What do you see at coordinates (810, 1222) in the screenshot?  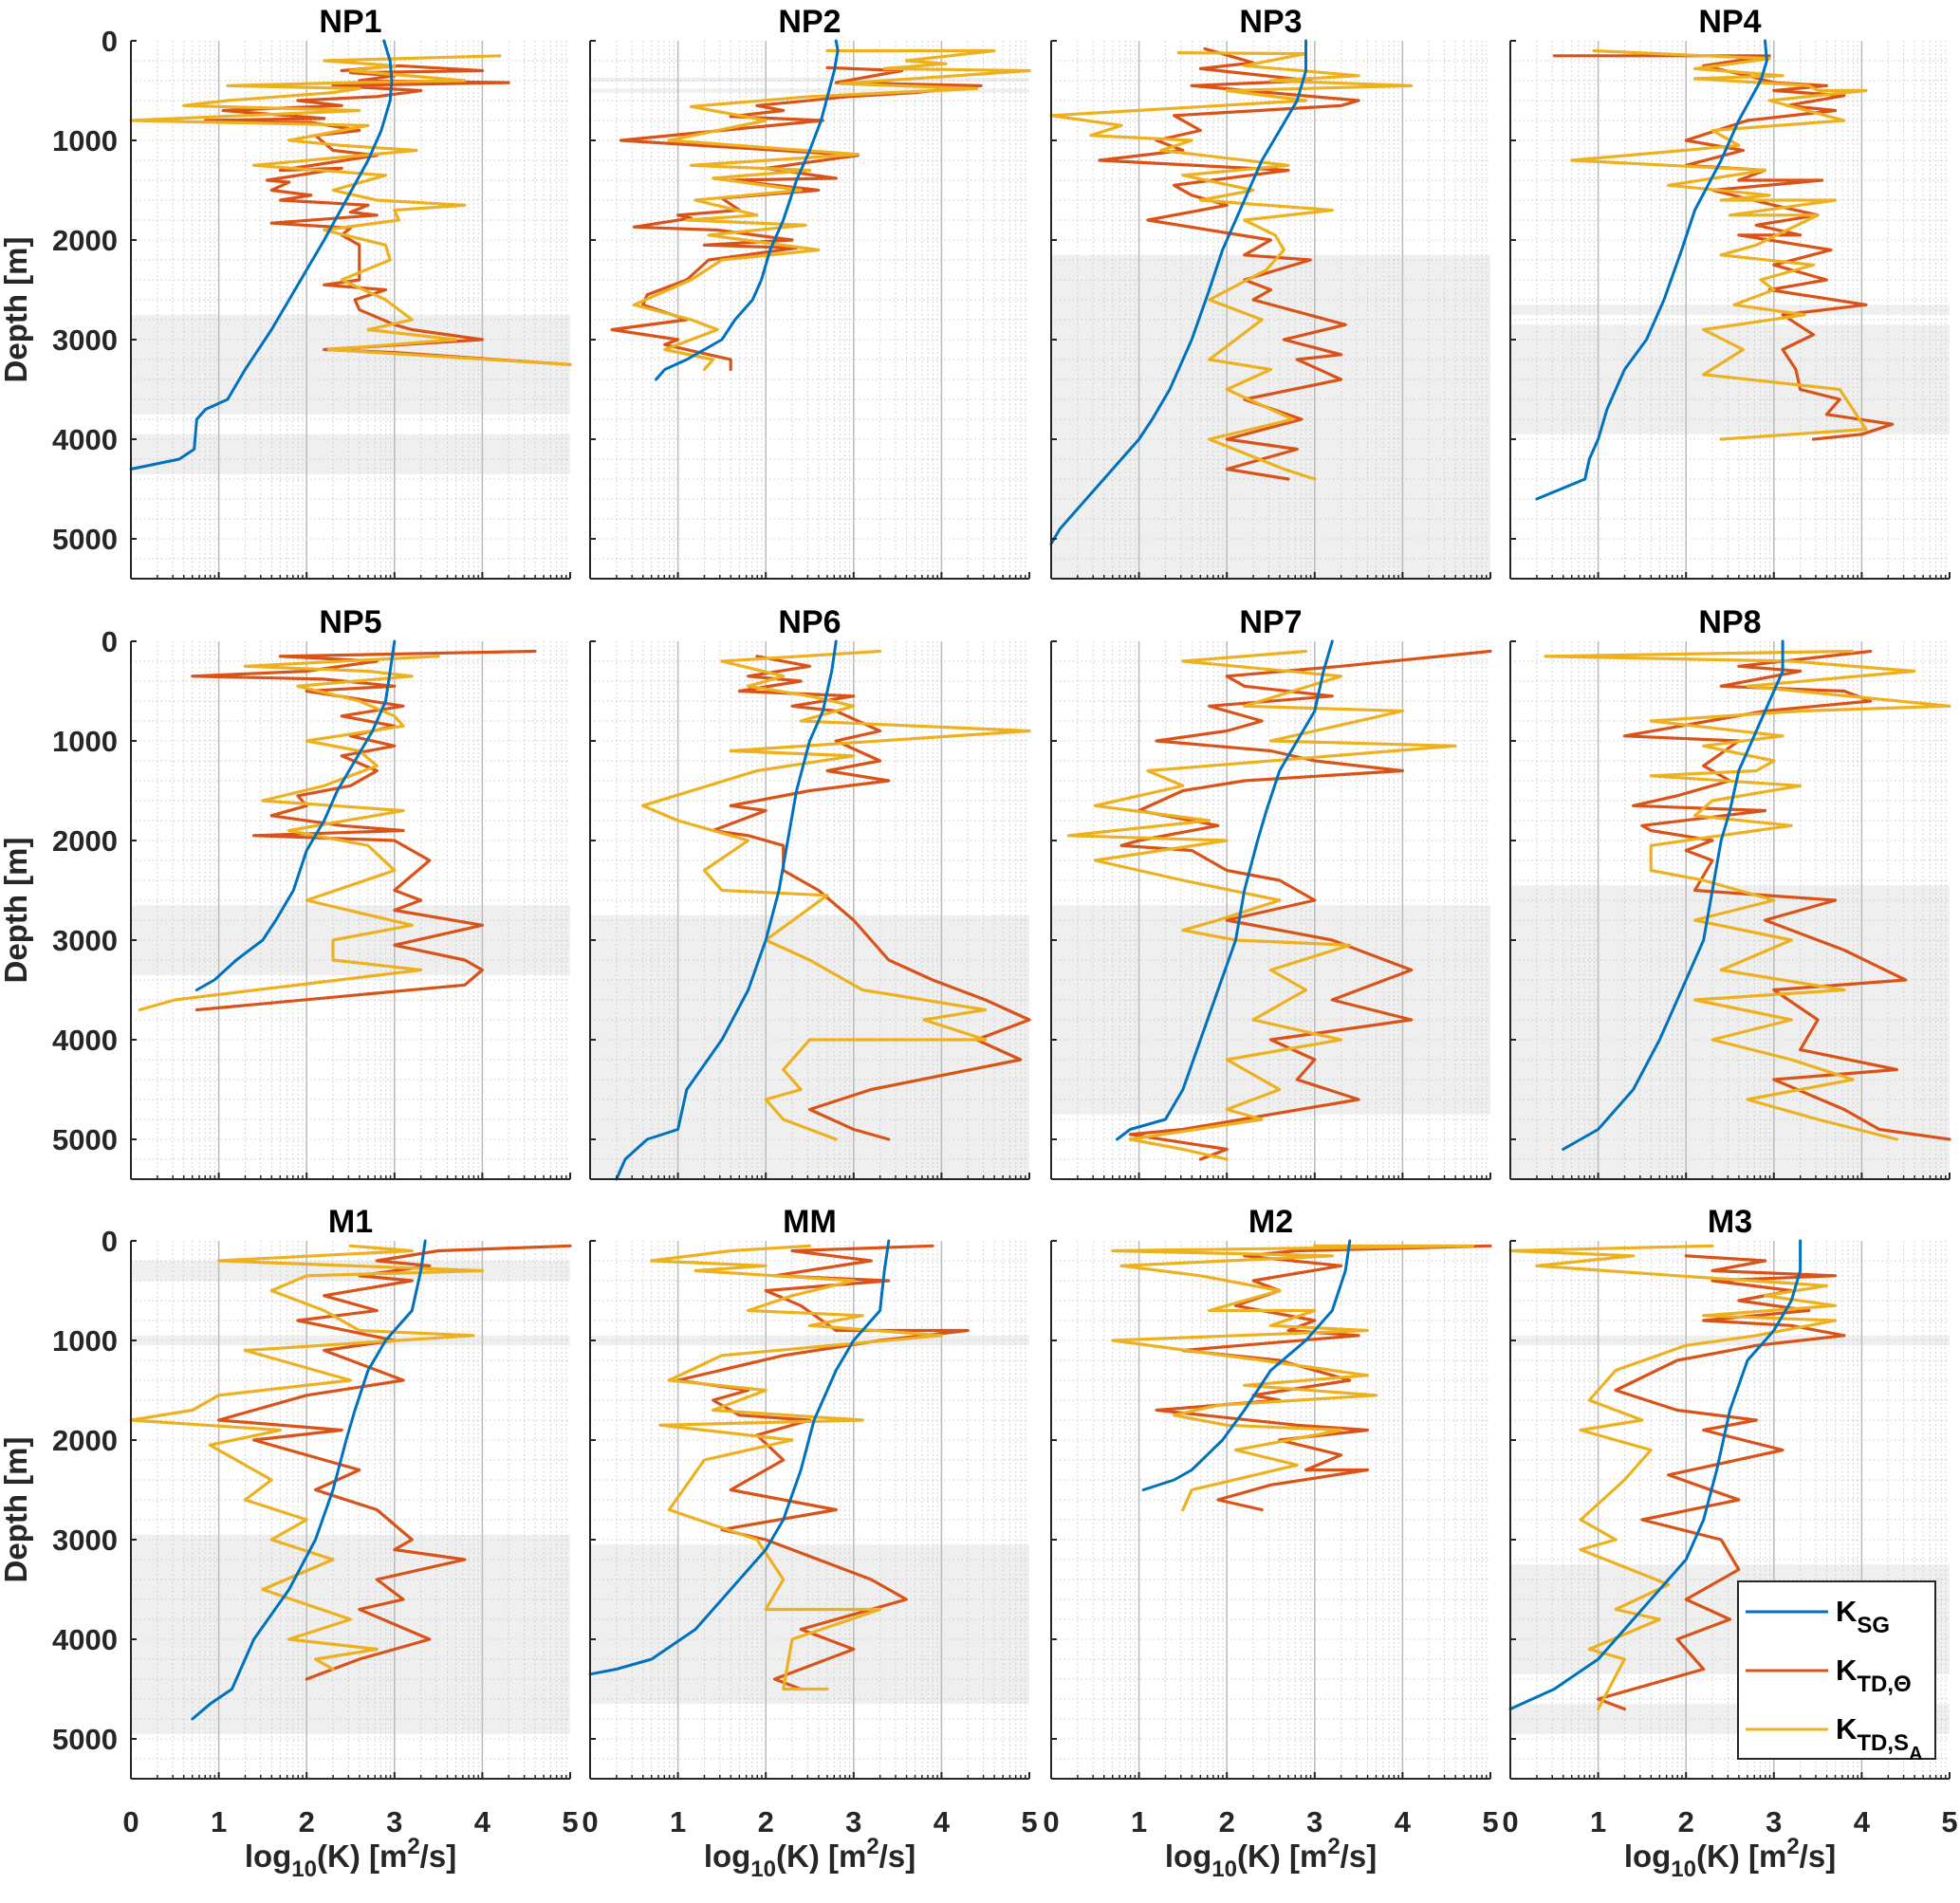 I see `panel-title: MM` at bounding box center [810, 1222].